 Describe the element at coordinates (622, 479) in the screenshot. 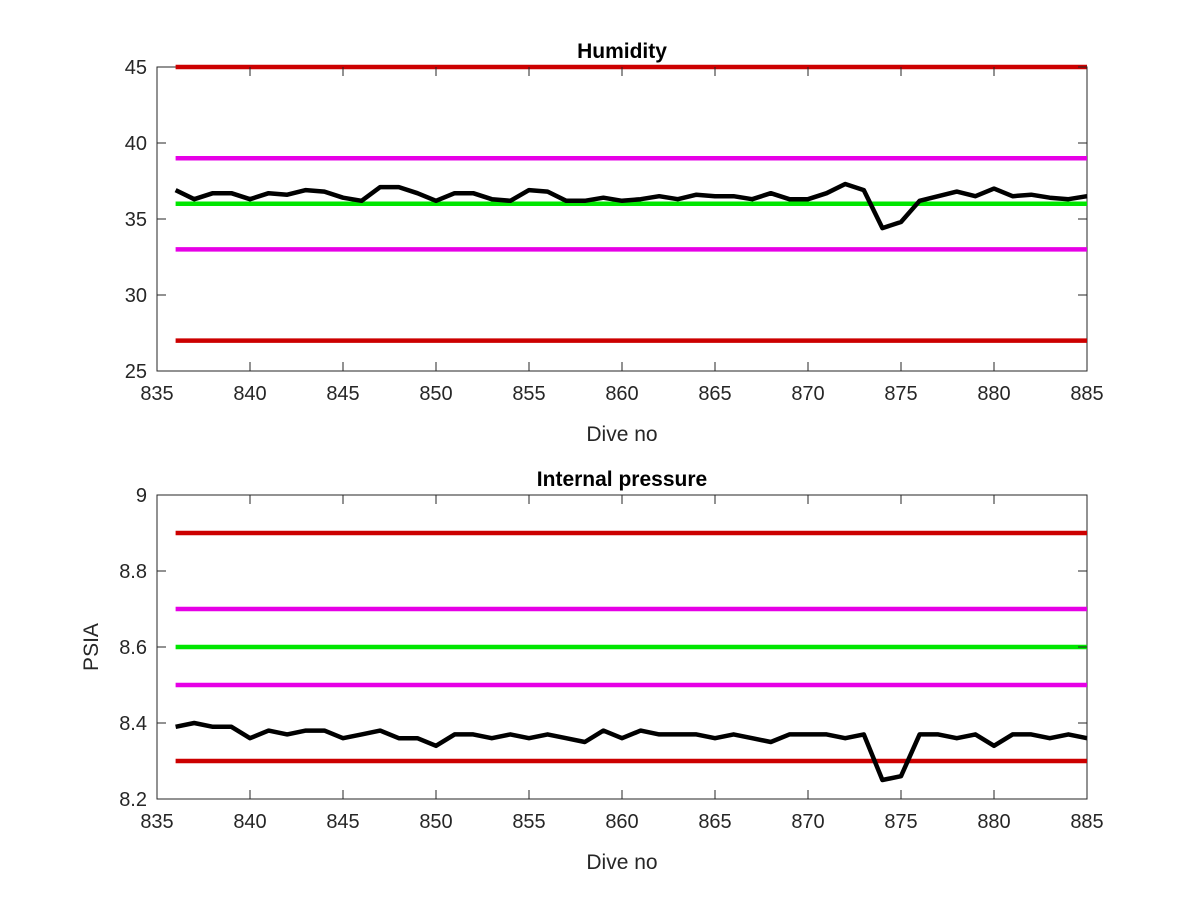

I see `chart-title: Internal pressure` at that location.